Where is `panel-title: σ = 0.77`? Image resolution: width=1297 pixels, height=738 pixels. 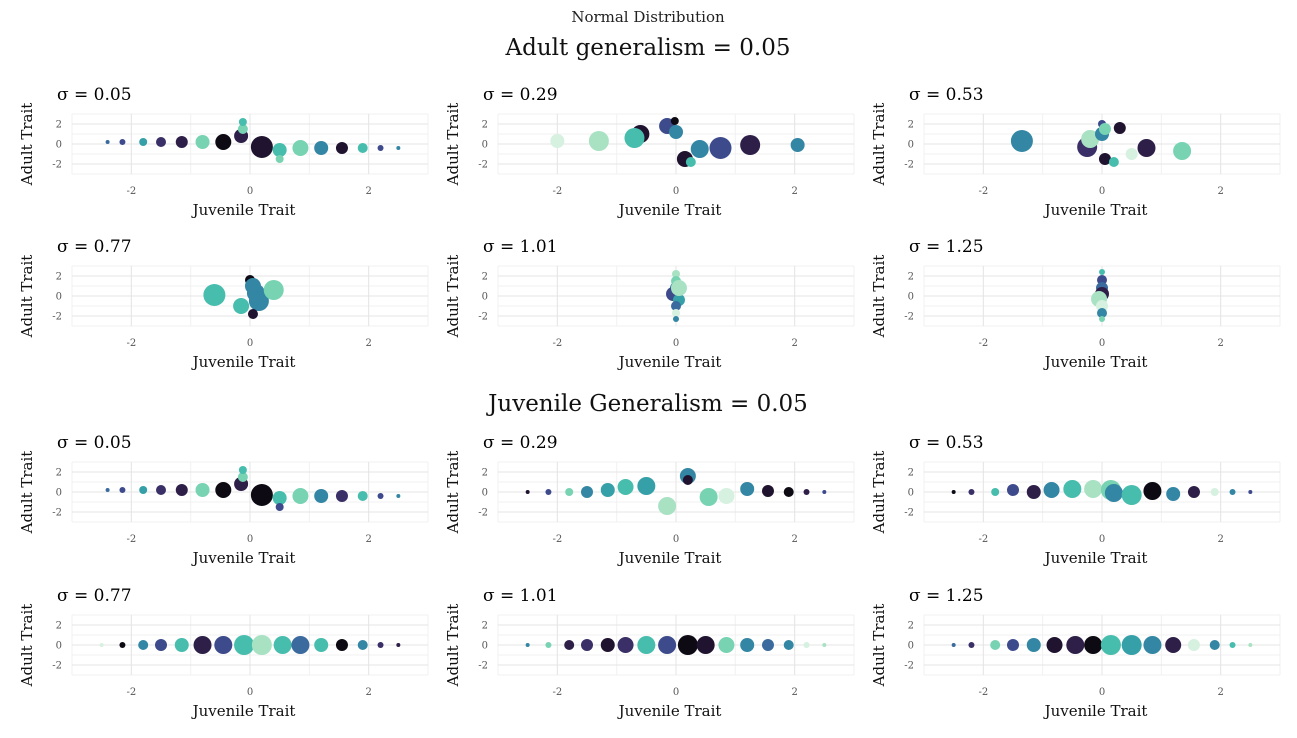
panel-title: σ = 0.77 is located at coordinates (94, 247).